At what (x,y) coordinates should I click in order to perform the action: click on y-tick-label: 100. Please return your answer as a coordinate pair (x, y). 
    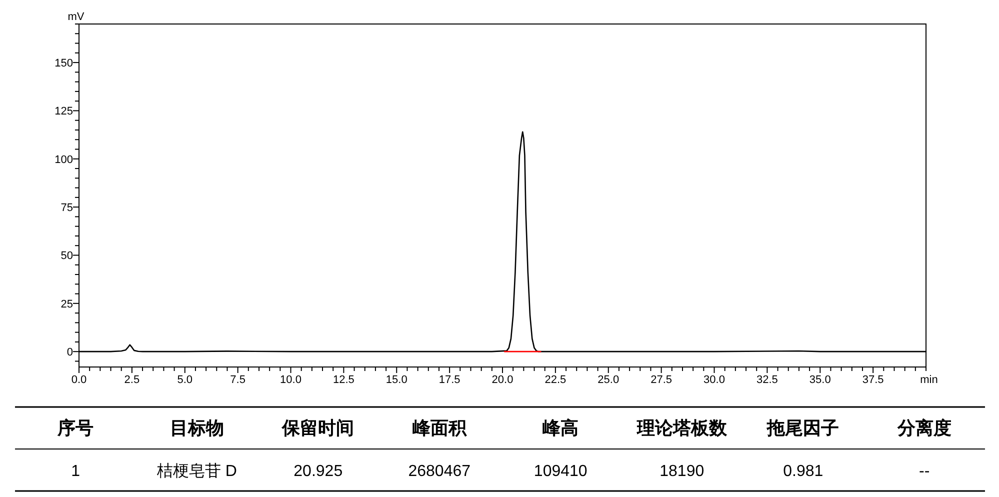
    Looking at the image, I should click on (63, 160).